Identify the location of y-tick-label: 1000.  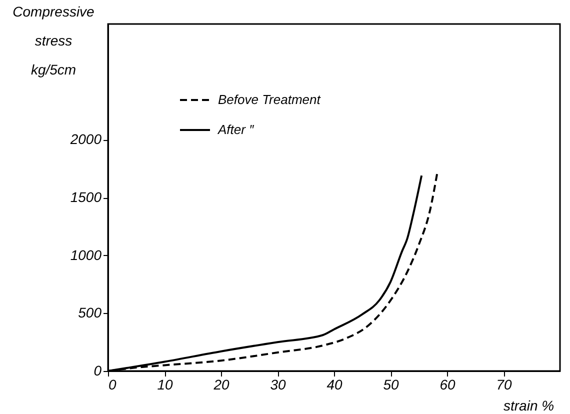
(86, 254).